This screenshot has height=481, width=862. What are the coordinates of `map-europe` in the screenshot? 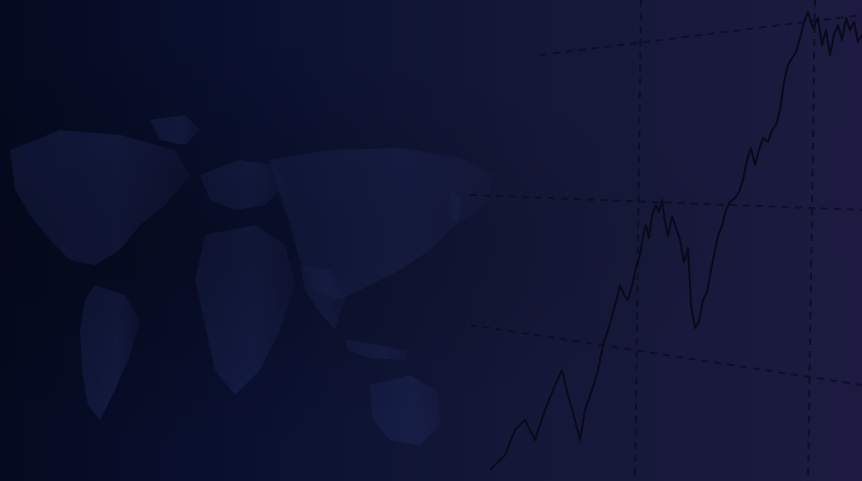 It's located at (242, 185).